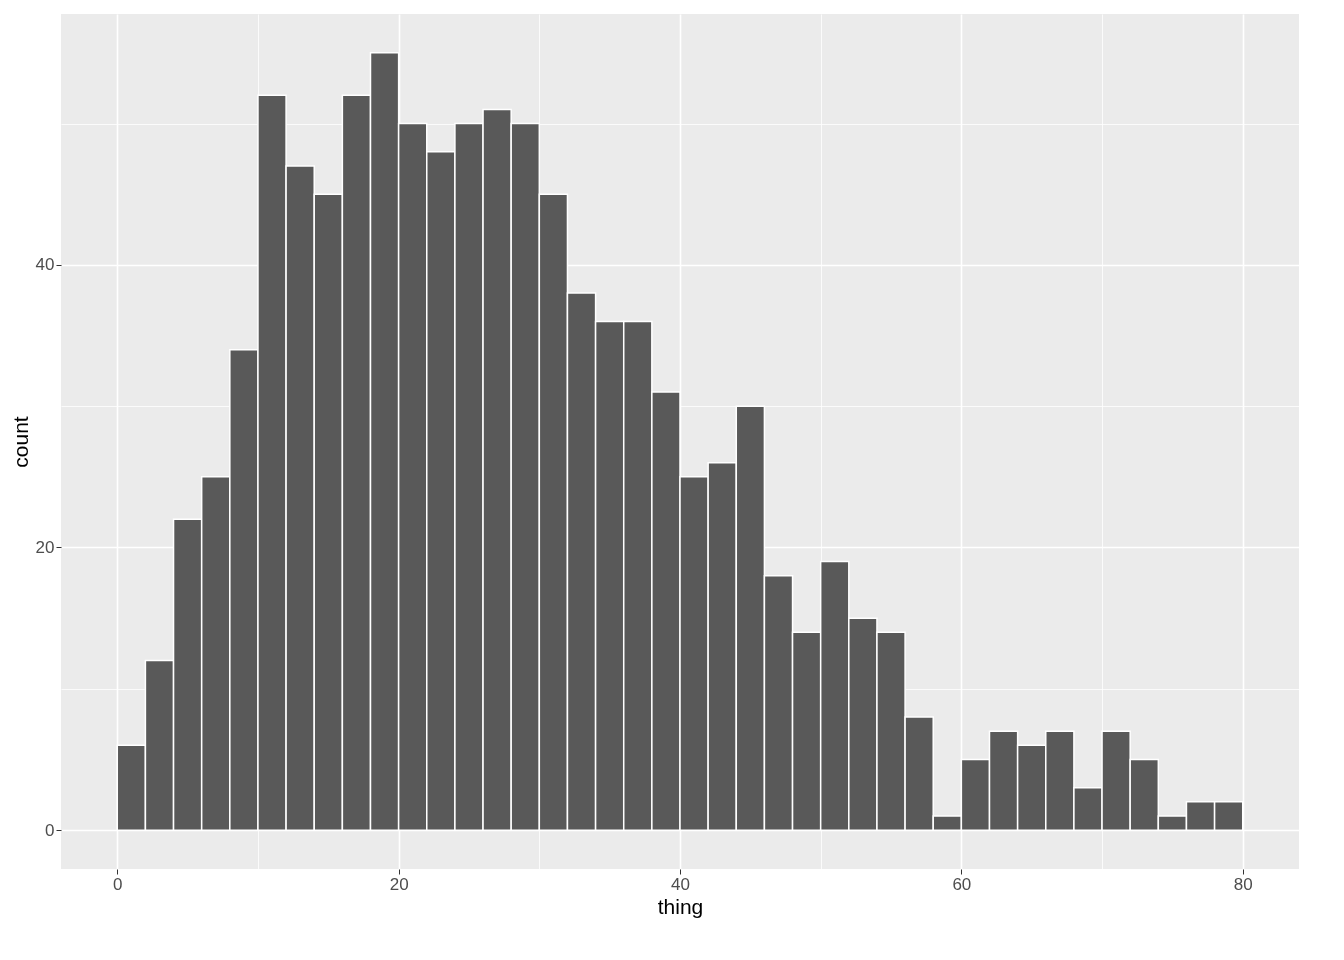  I want to click on x-tick-label: 40, so click(680, 884).